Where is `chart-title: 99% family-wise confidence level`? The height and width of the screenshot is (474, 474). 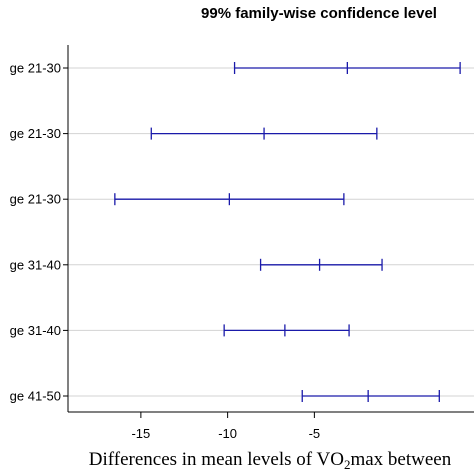
chart-title: 99% family-wise confidence level is located at coordinates (319, 13).